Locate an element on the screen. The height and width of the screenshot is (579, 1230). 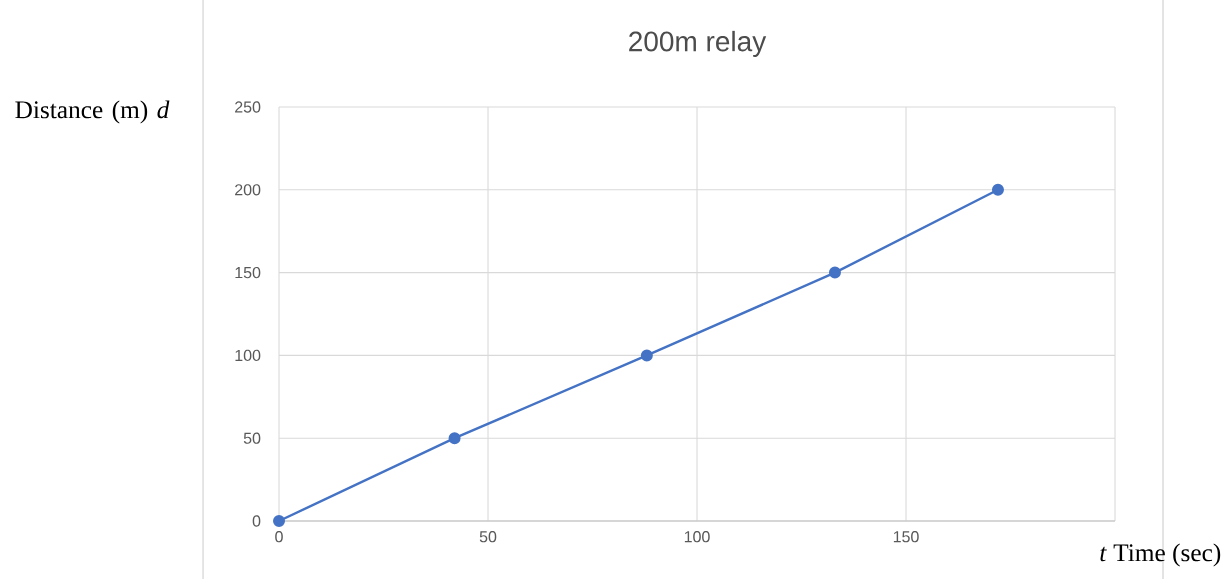
y-tick-label: 0 is located at coordinates (256, 521).